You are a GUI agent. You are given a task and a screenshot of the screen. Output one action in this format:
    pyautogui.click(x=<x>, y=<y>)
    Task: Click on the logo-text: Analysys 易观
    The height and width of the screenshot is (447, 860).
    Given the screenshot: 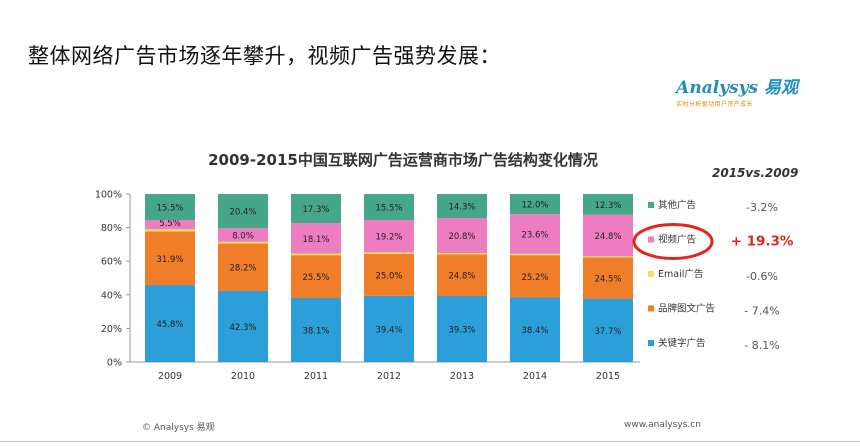 What is the action you would take?
    pyautogui.click(x=737, y=88)
    